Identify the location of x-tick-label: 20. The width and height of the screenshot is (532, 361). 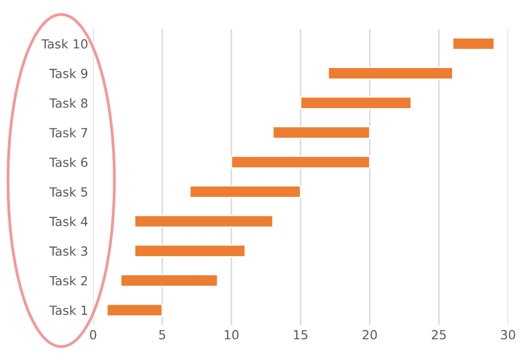
(369, 335).